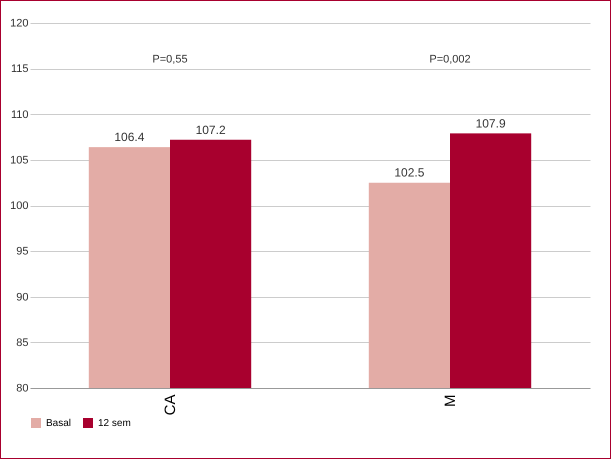 The height and width of the screenshot is (461, 613). What do you see at coordinates (22, 342) in the screenshot?
I see `y-tick-label: 85` at bounding box center [22, 342].